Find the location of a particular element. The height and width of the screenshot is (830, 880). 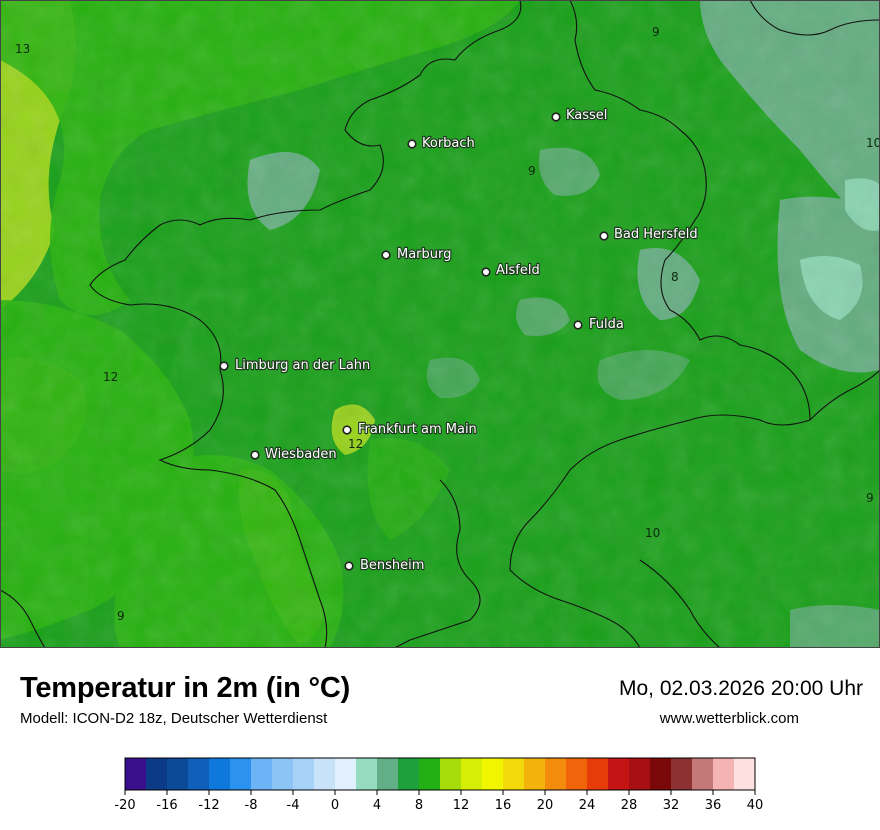

map-title: Temperatur in 2m (in °C) is located at coordinates (185, 688).